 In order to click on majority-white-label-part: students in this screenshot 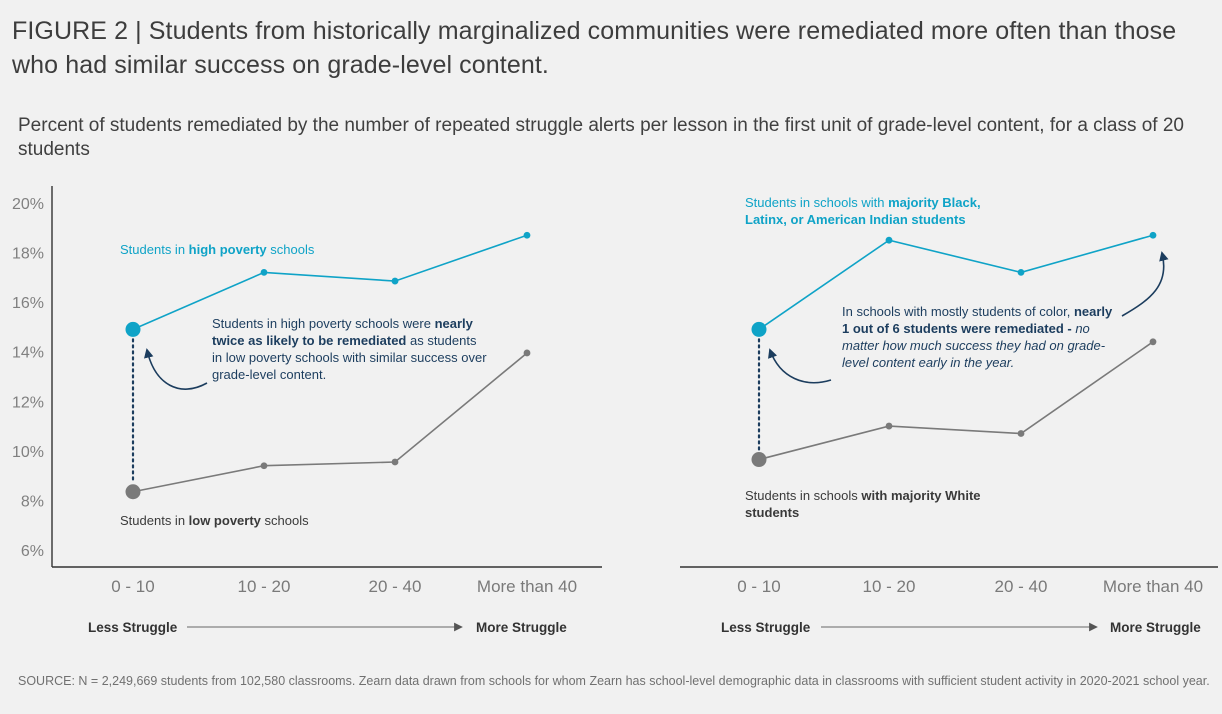, I will do `click(772, 512)`.